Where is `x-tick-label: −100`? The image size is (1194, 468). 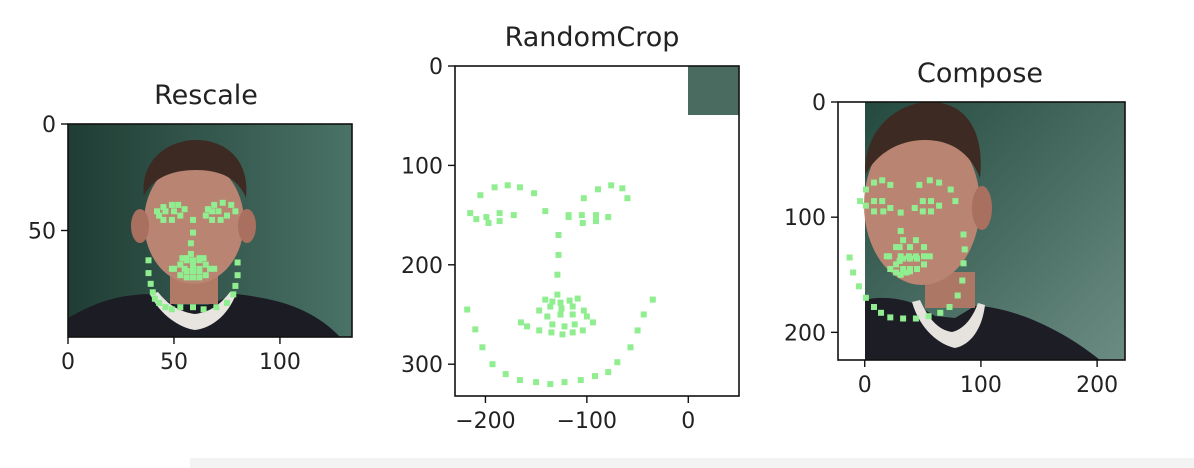
x-tick-label: −100 is located at coordinates (587, 421).